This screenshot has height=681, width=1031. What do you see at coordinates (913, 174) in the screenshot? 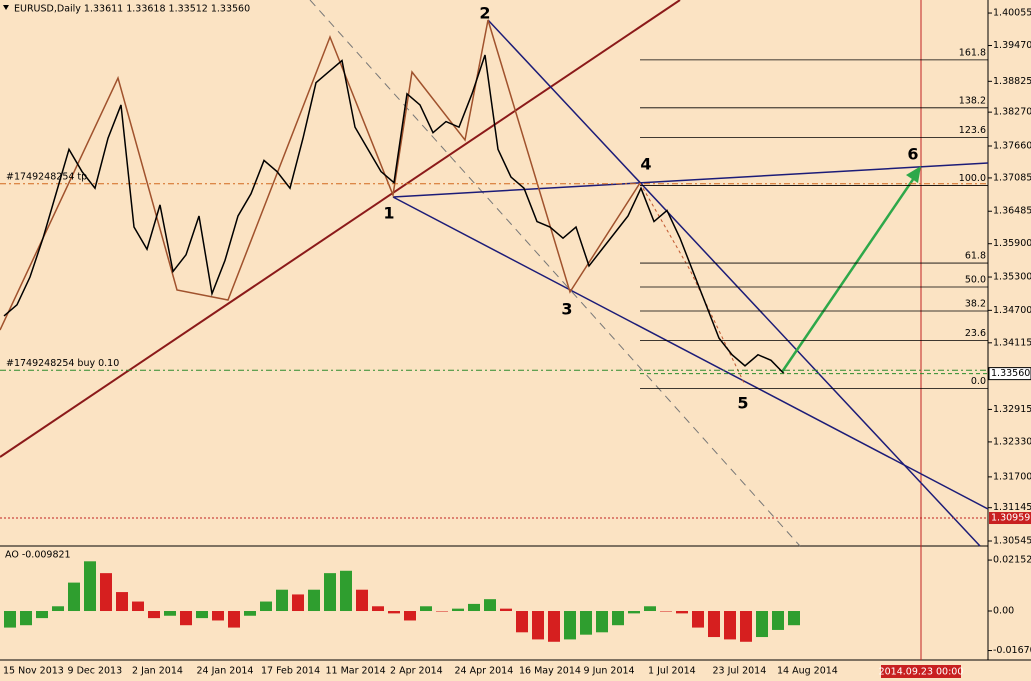
I see `arrow-head` at bounding box center [913, 174].